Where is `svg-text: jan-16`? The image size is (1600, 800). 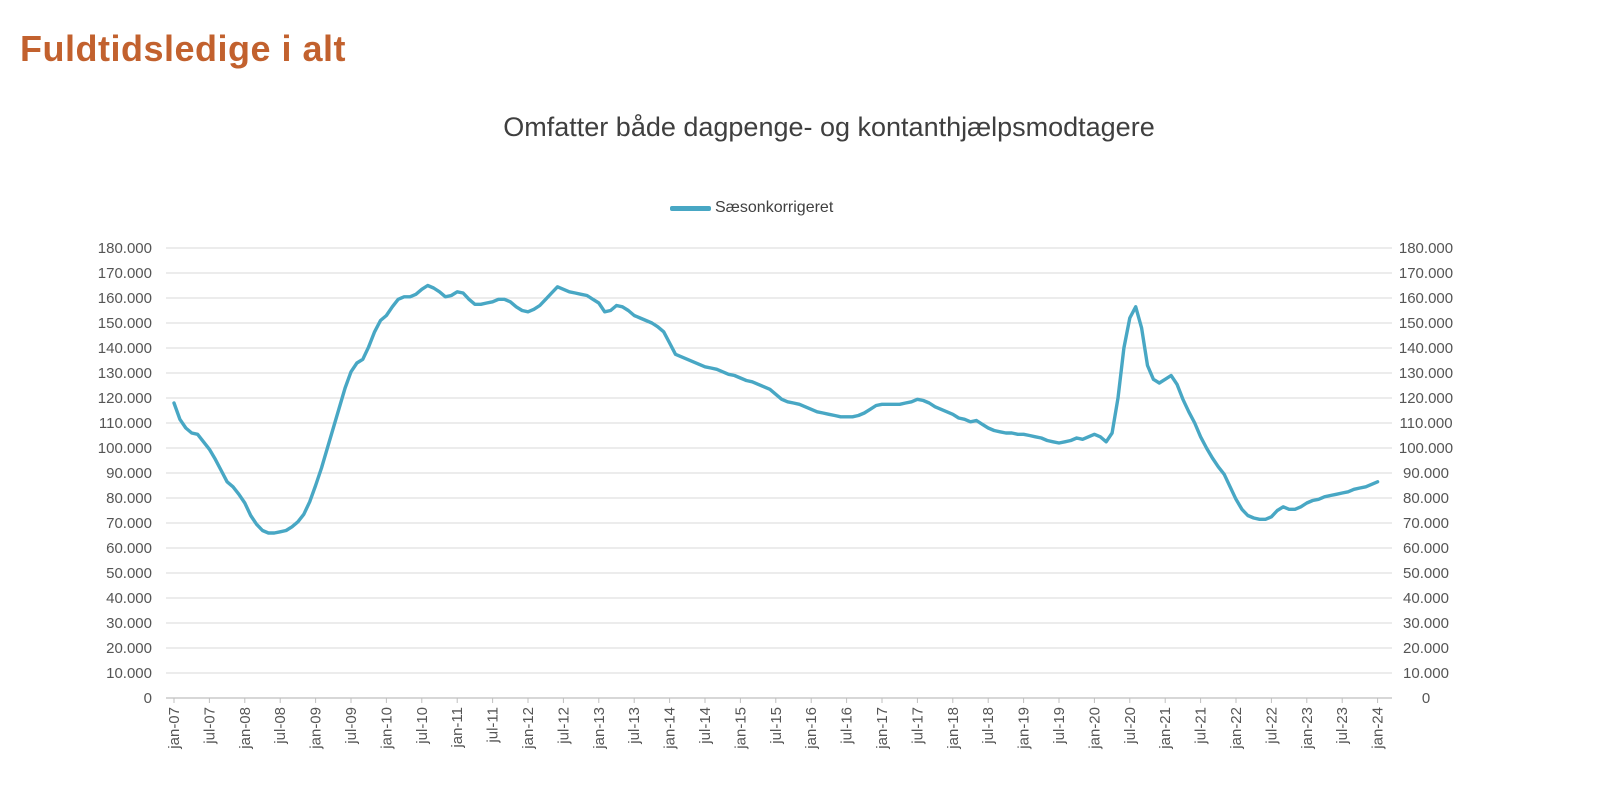
svg-text: jan-16 is located at coordinates (811, 728).